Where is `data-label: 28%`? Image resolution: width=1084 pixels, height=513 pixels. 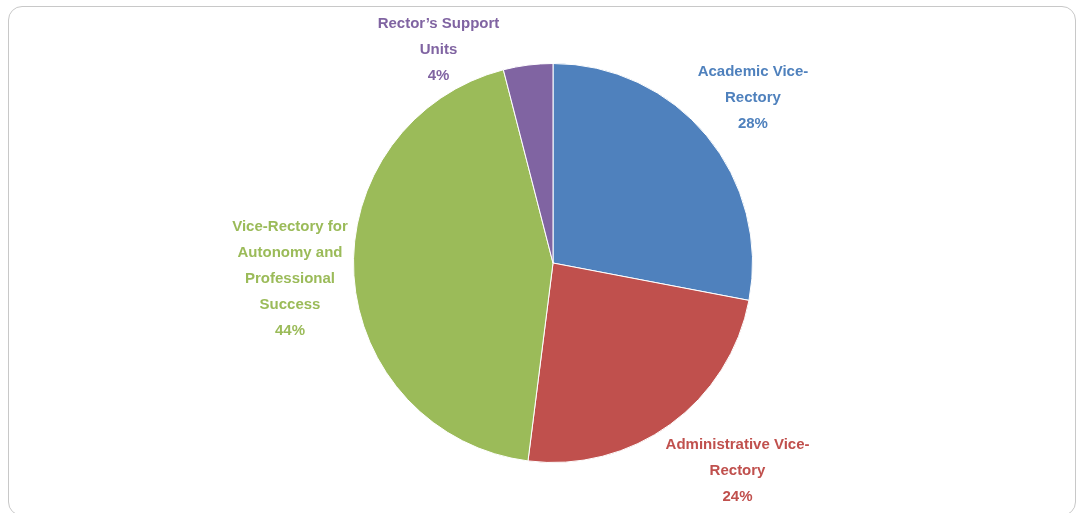 data-label: 28% is located at coordinates (752, 122).